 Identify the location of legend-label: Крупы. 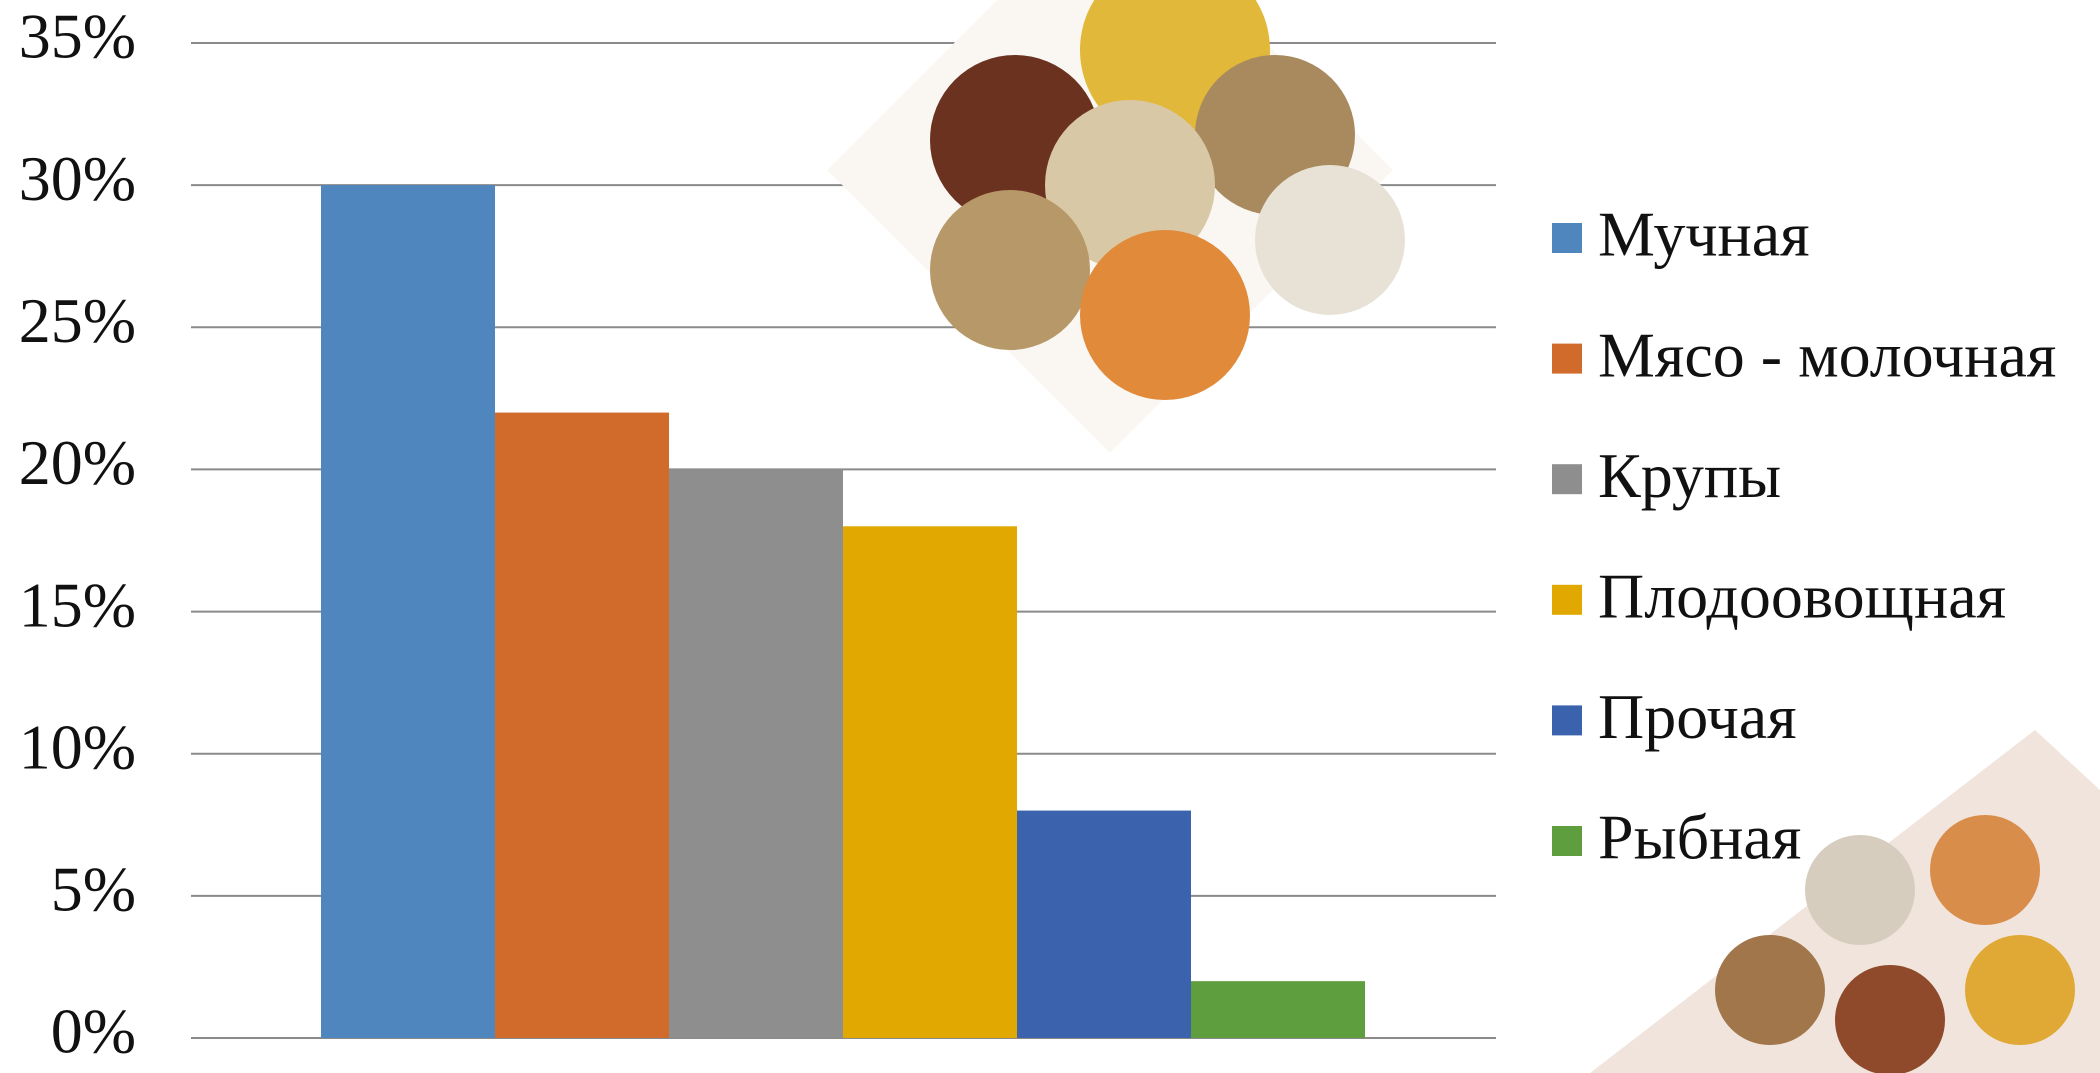
(1689, 475).